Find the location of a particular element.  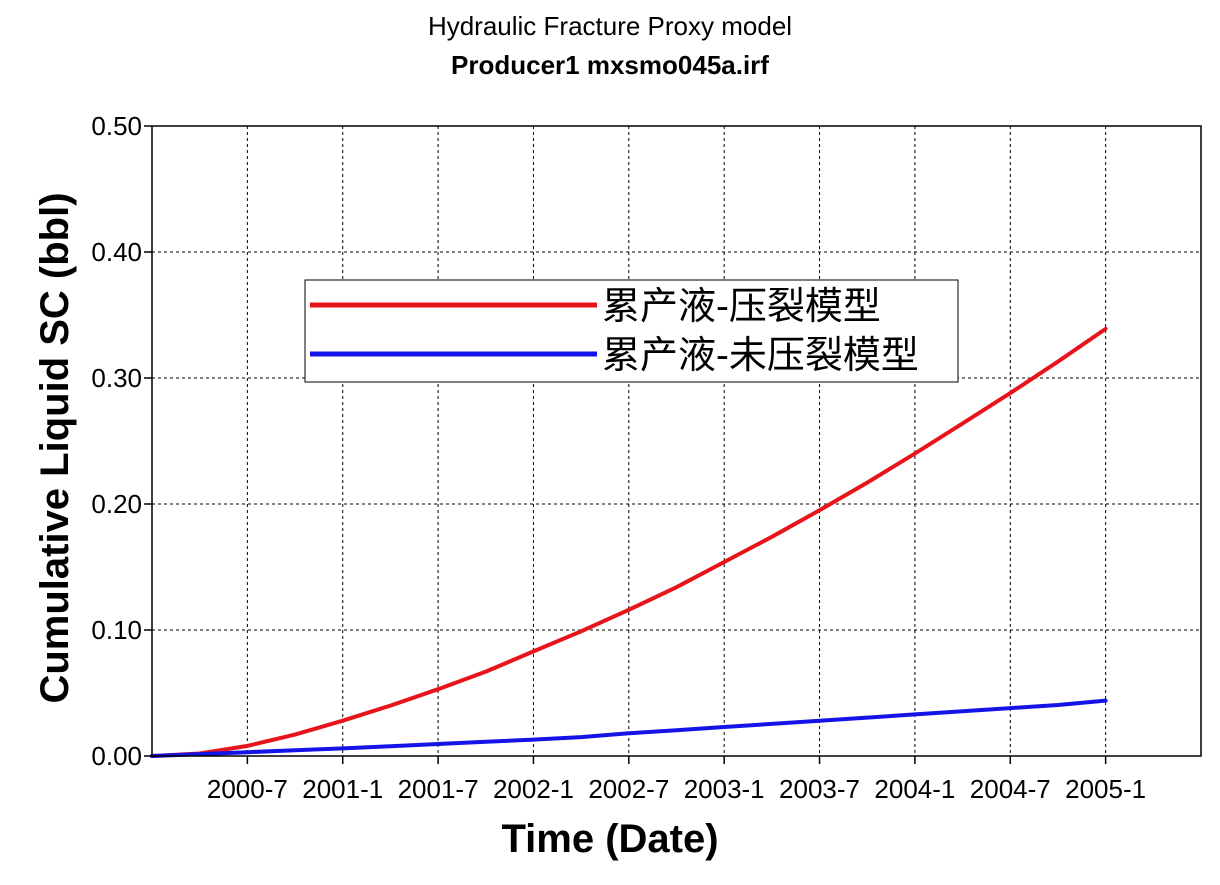

x-tick-label: 2000-7 is located at coordinates (247, 789).